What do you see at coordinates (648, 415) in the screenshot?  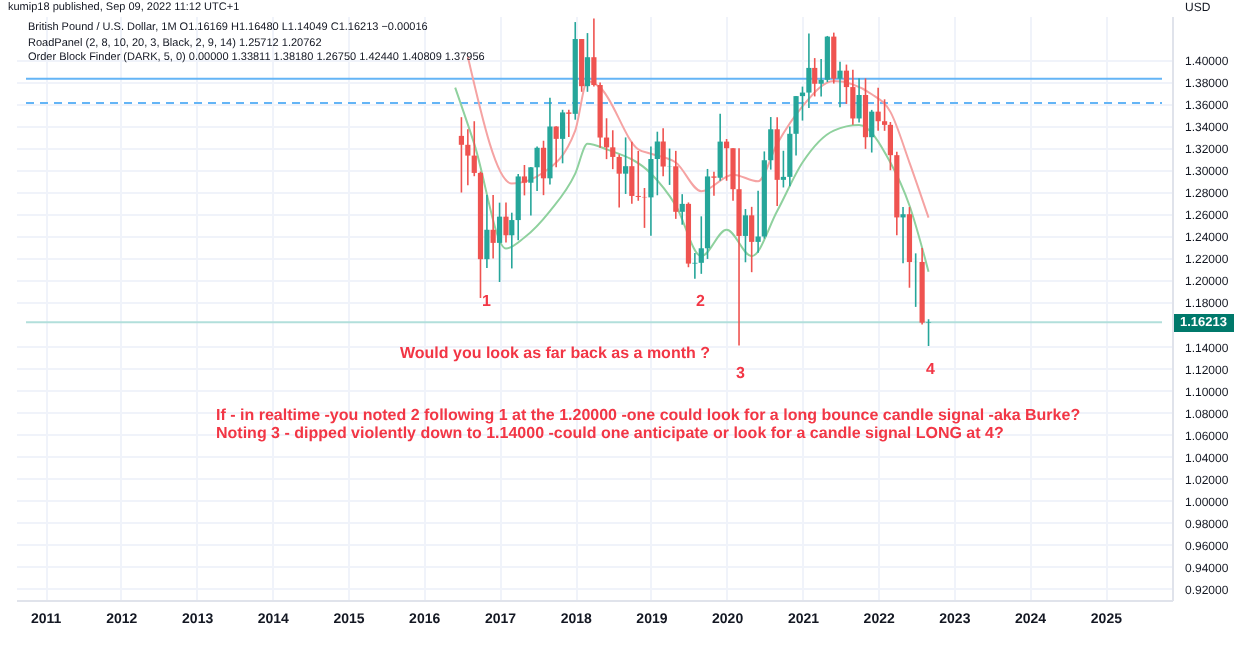 I see `annotation: If - in realtime -you noted 2 following 1 at the 1.20000 -one could look for a long bounce candle signal -aka Burke?` at bounding box center [648, 415].